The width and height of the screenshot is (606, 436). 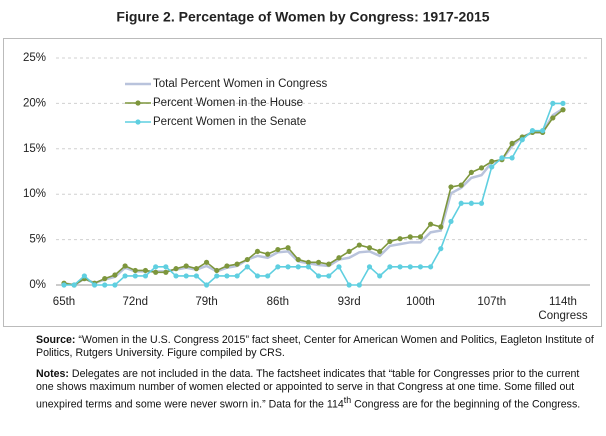 I want to click on y-tick-label: 25%, so click(x=34, y=58).